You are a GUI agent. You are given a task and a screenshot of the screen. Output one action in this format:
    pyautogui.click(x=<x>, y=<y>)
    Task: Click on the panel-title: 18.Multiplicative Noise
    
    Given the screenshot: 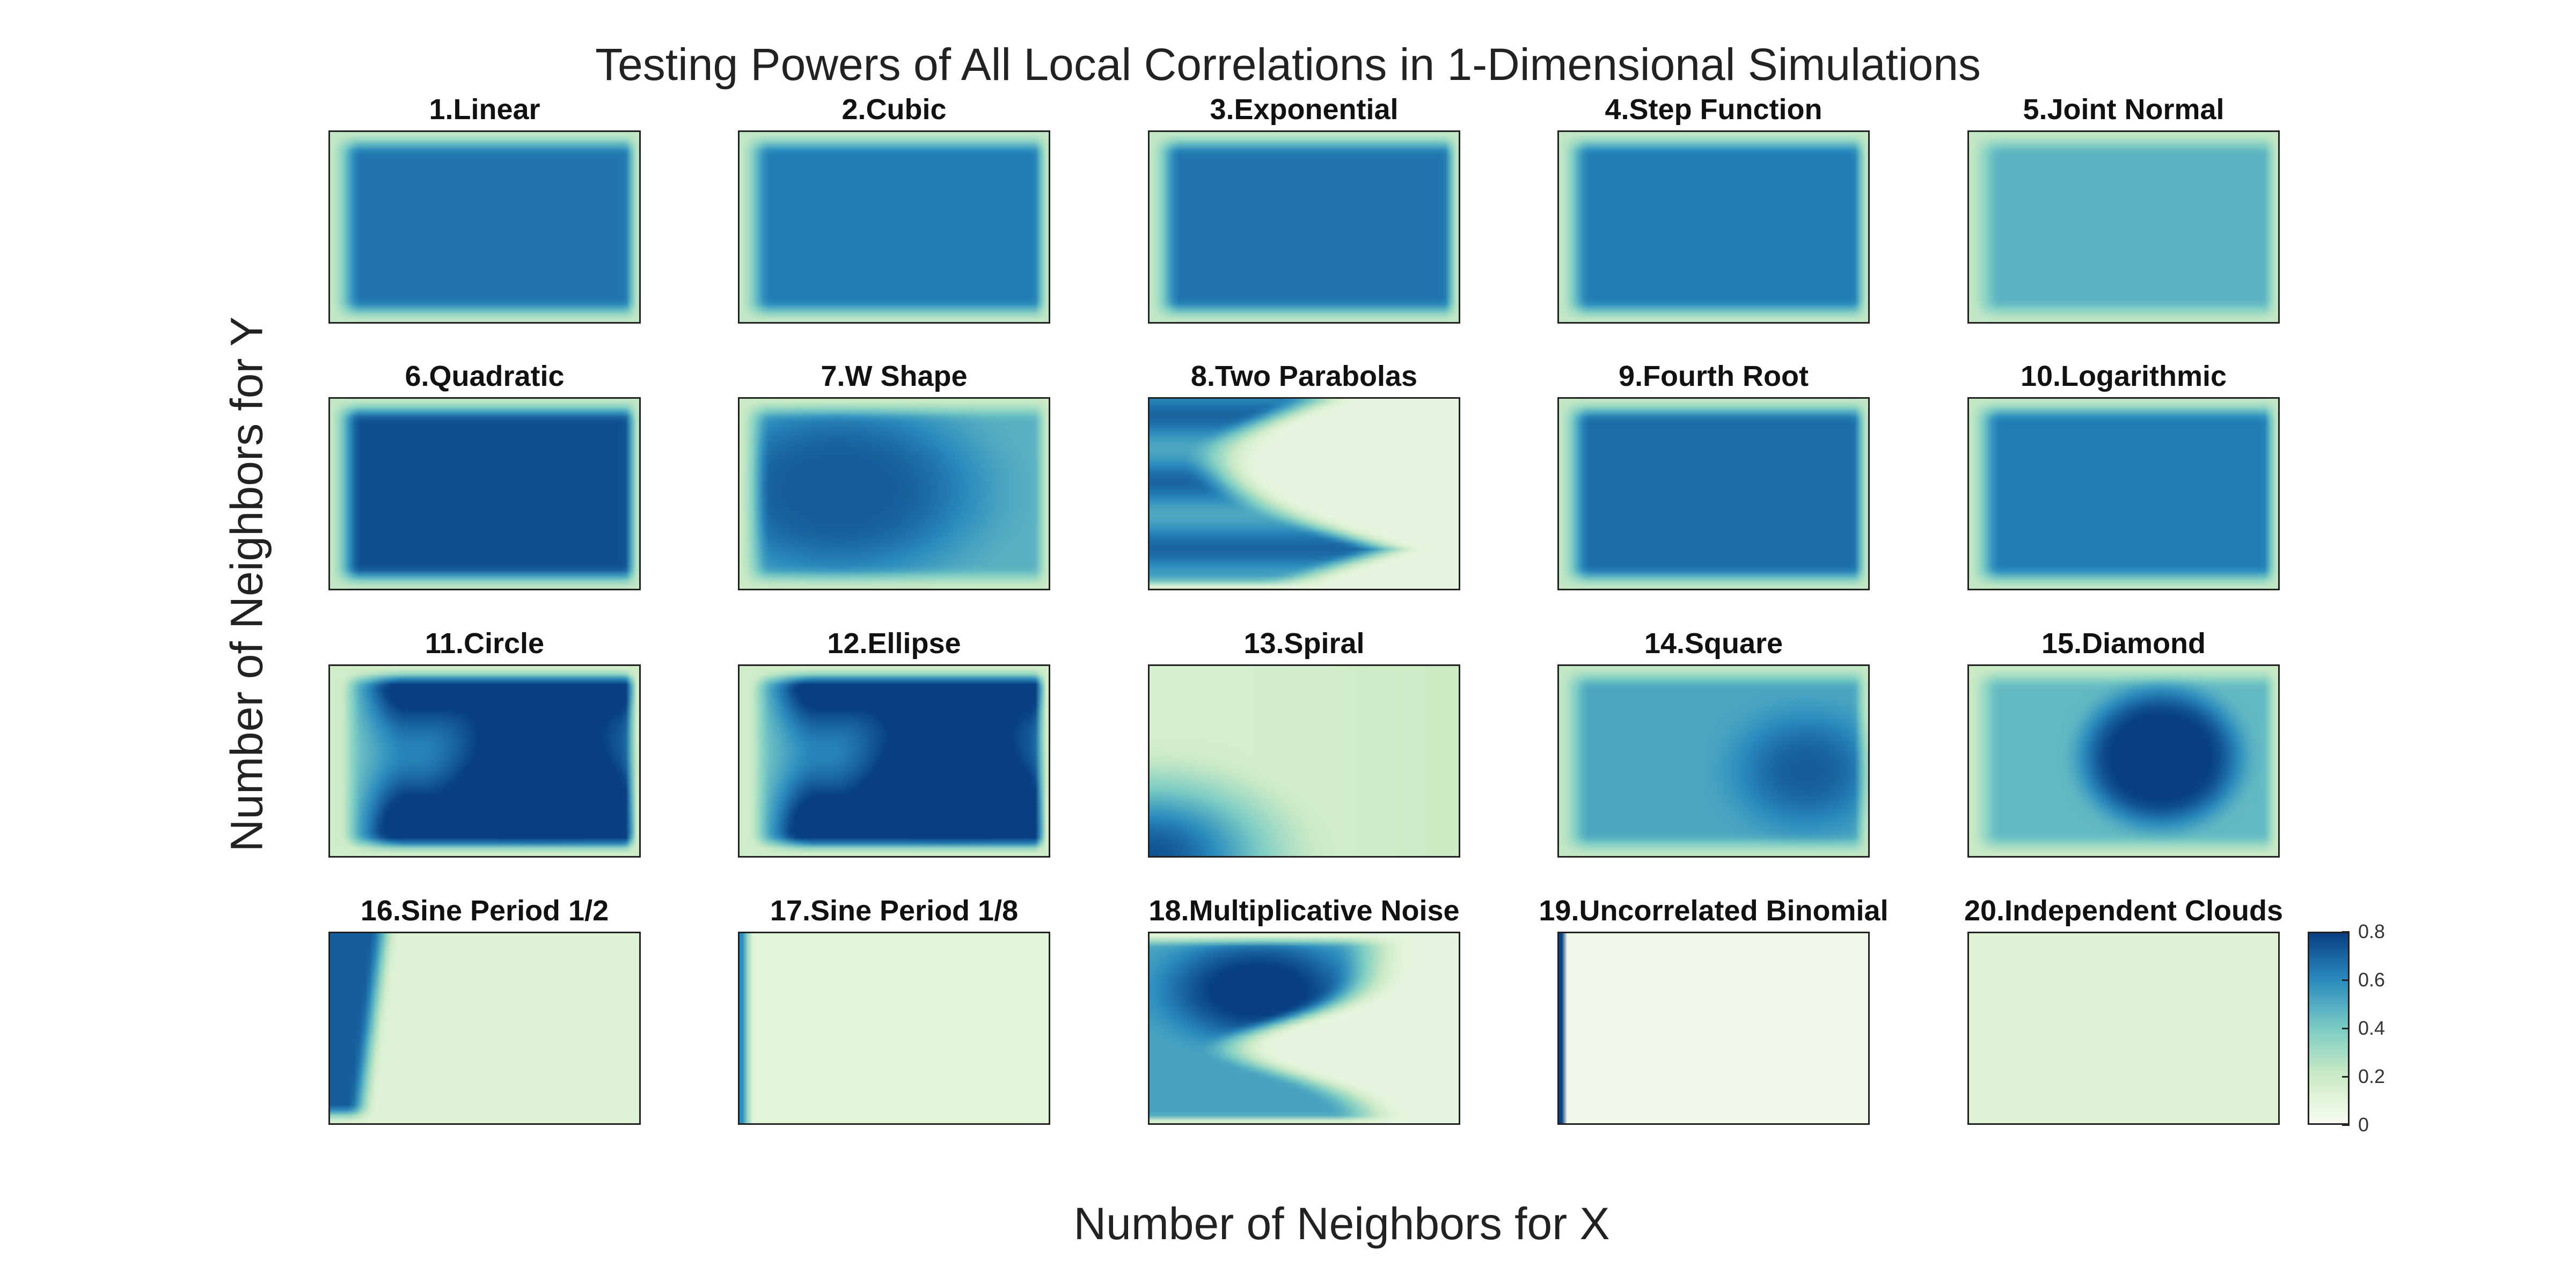 What is the action you would take?
    pyautogui.click(x=1304, y=911)
    